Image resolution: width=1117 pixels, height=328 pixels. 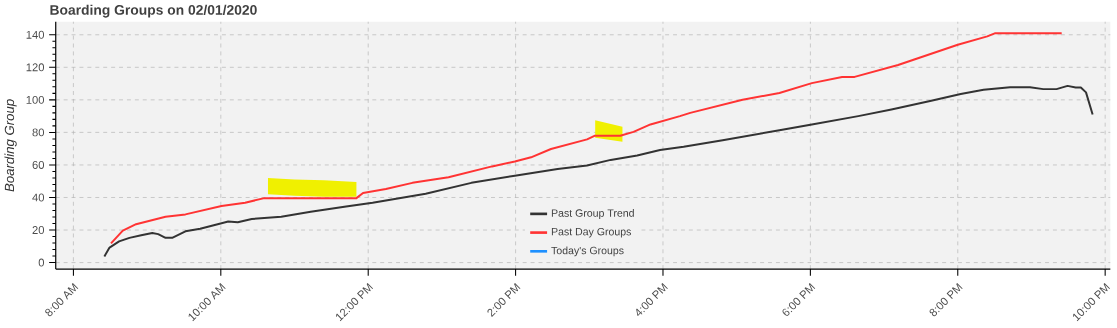 I want to click on y-tick-label: 100, so click(x=35, y=99).